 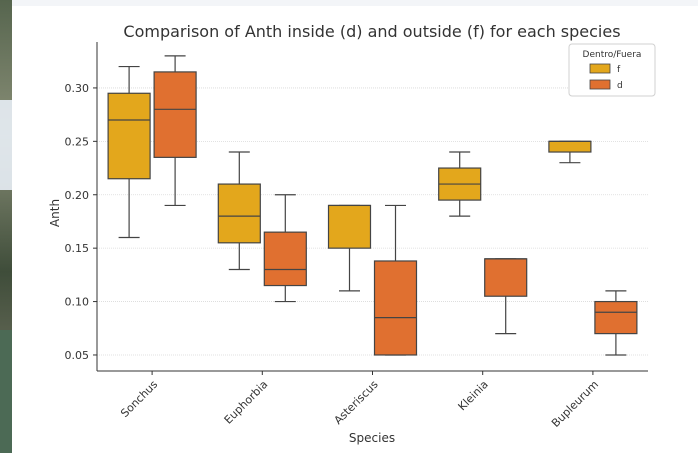 I want to click on x-tick-label: Kleinia, so click(x=473, y=395).